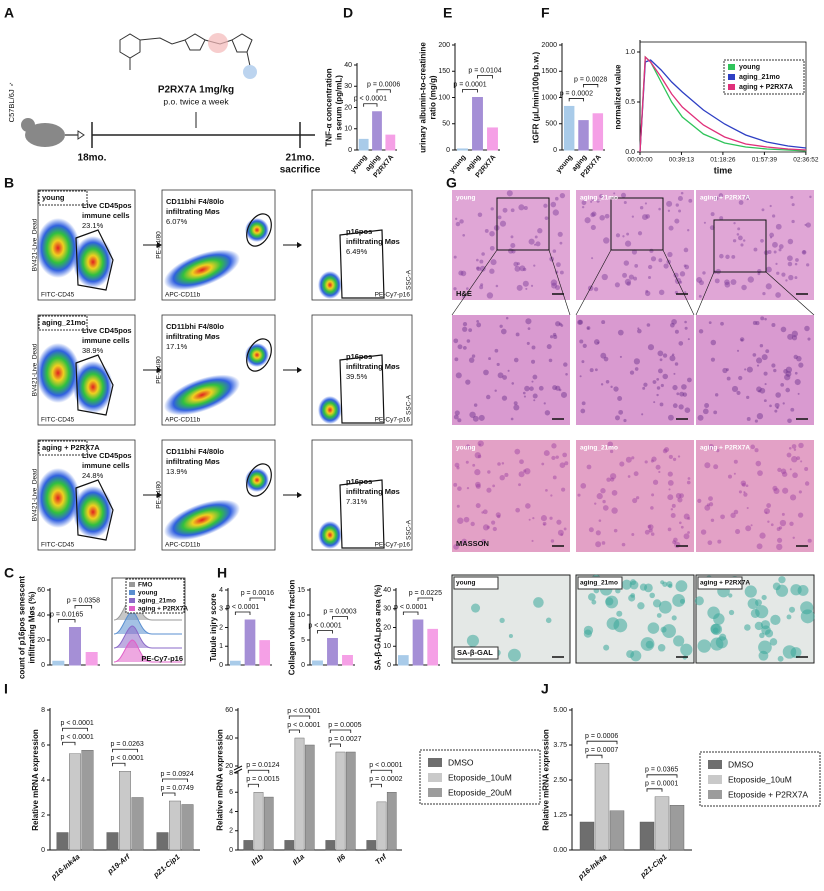 The height and width of the screenshot is (891, 824). What do you see at coordinates (257, 859) in the screenshot?
I see `x-tick-label: Il1b` at bounding box center [257, 859].